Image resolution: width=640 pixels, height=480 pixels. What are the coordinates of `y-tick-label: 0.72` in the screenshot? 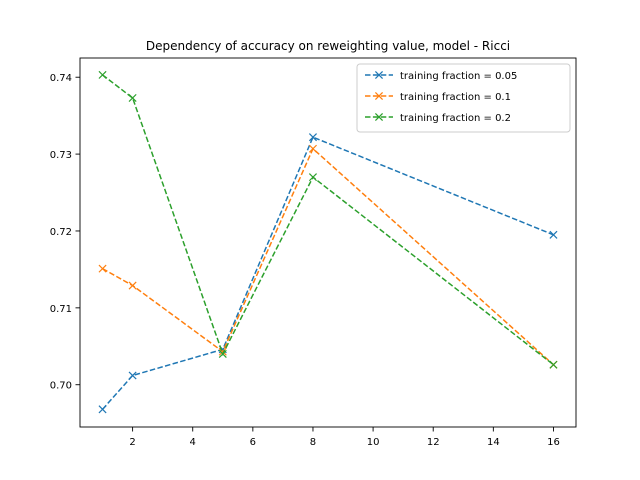 It's located at (61, 232).